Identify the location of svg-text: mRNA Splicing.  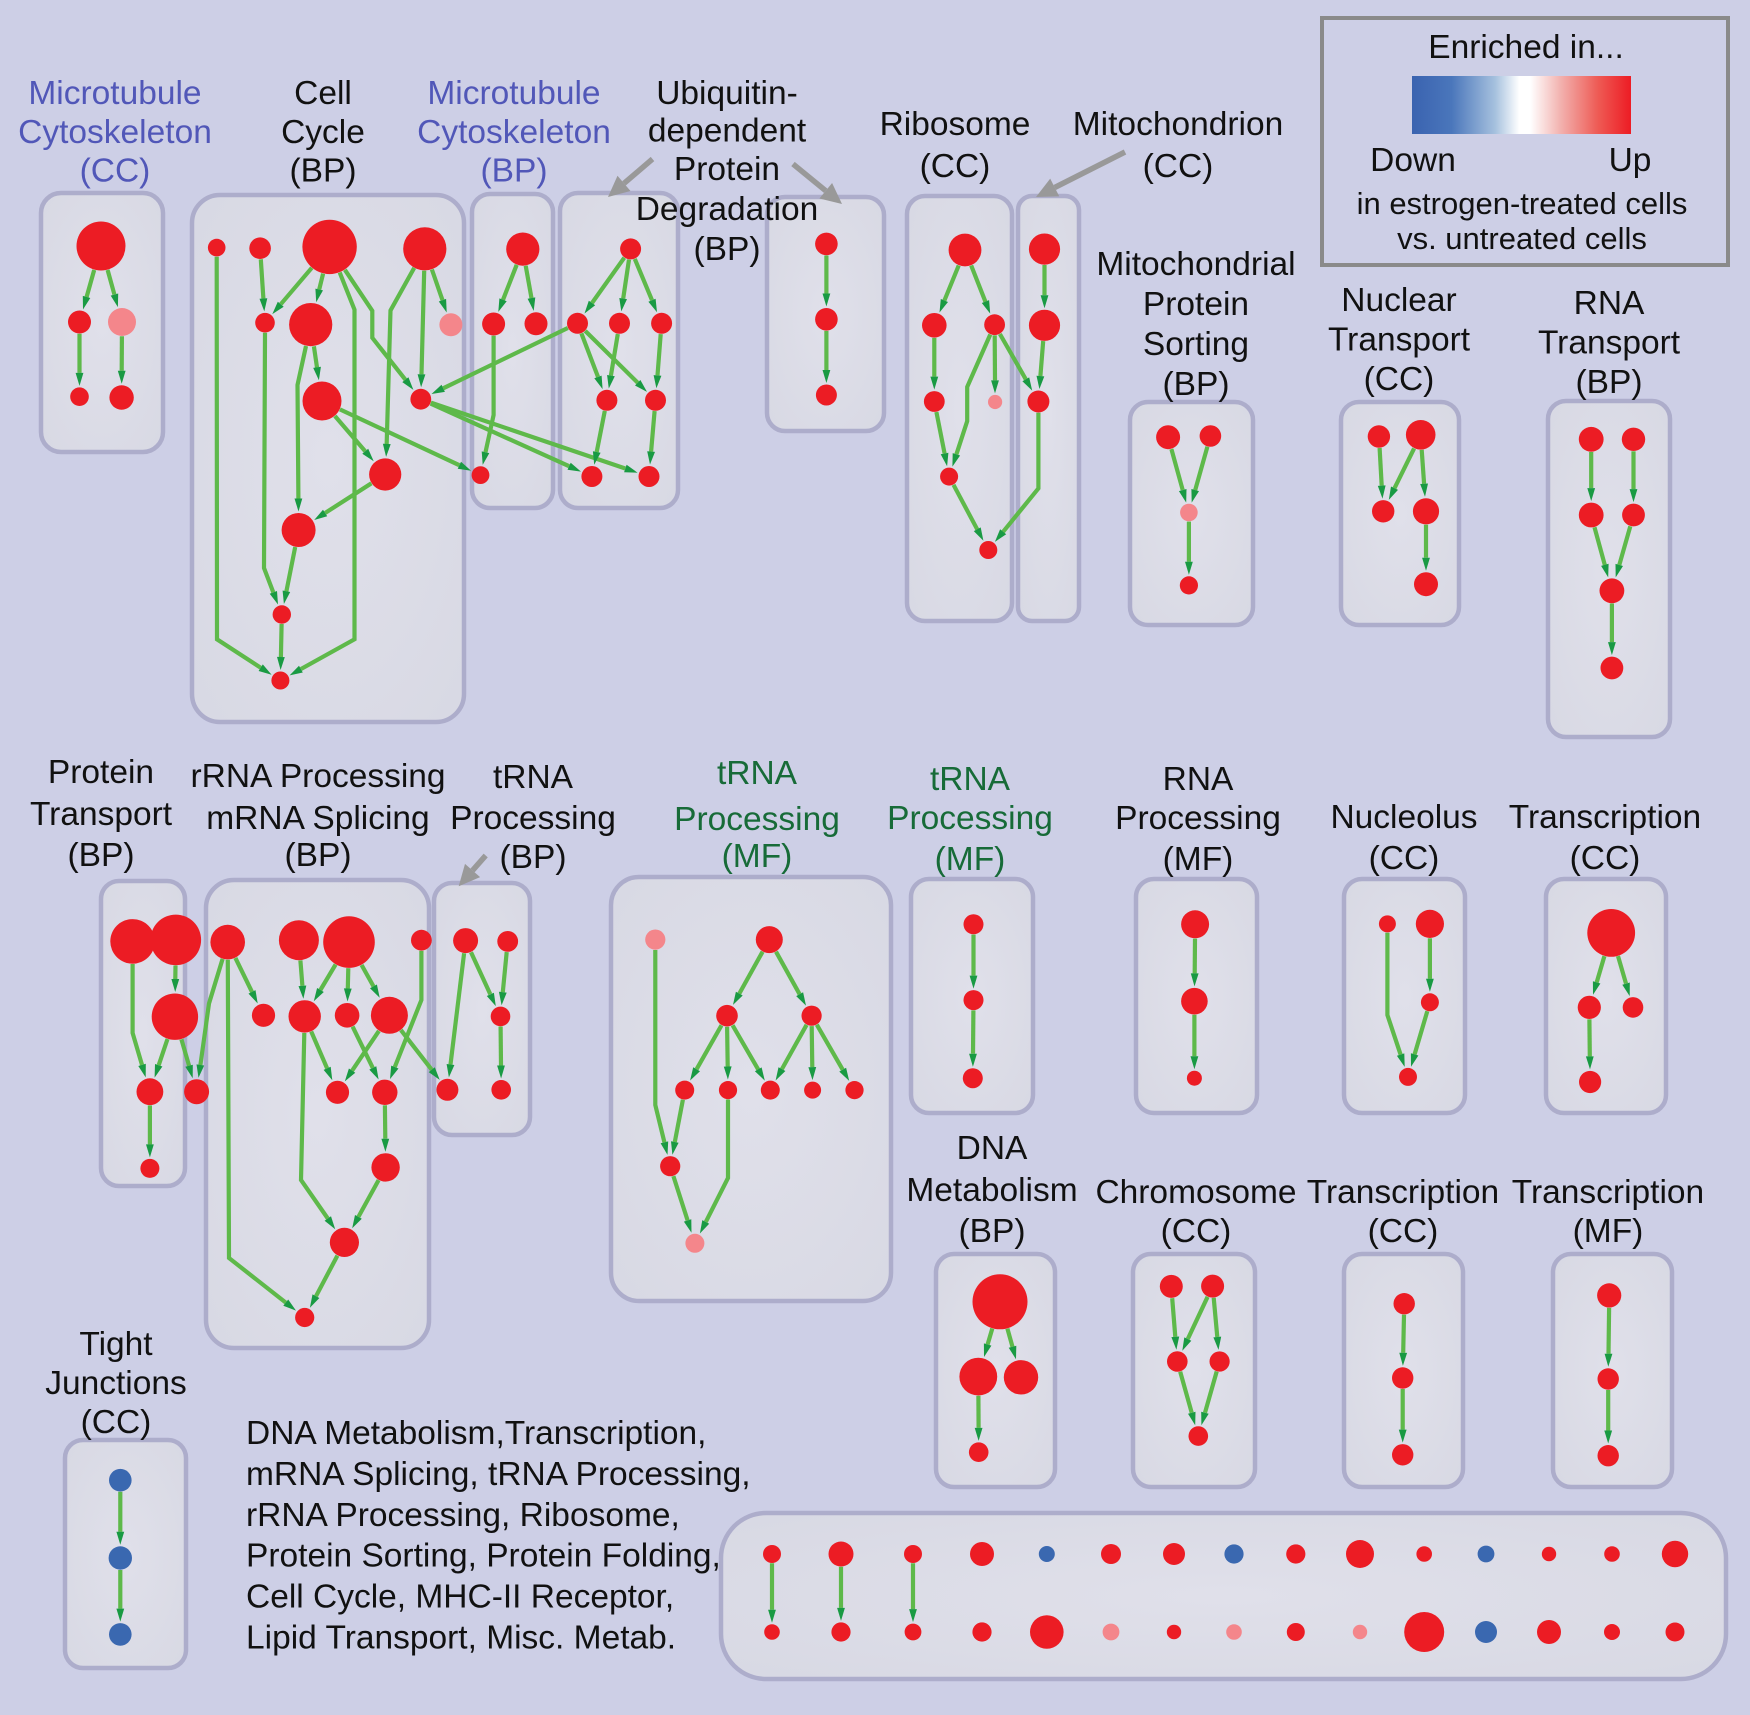
(317, 818).